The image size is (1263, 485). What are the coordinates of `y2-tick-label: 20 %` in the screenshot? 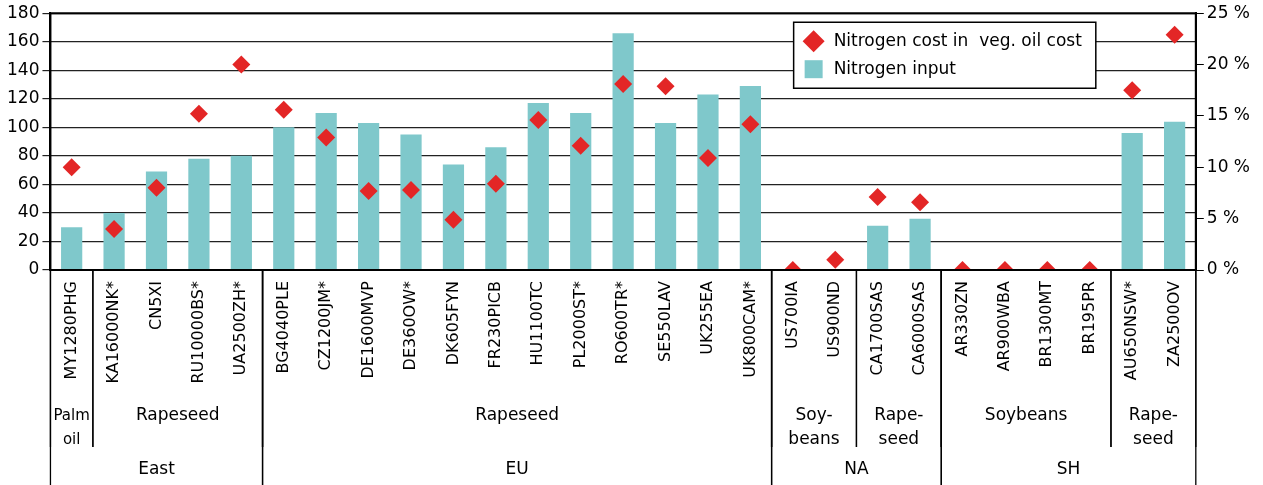 It's located at (1228, 62).